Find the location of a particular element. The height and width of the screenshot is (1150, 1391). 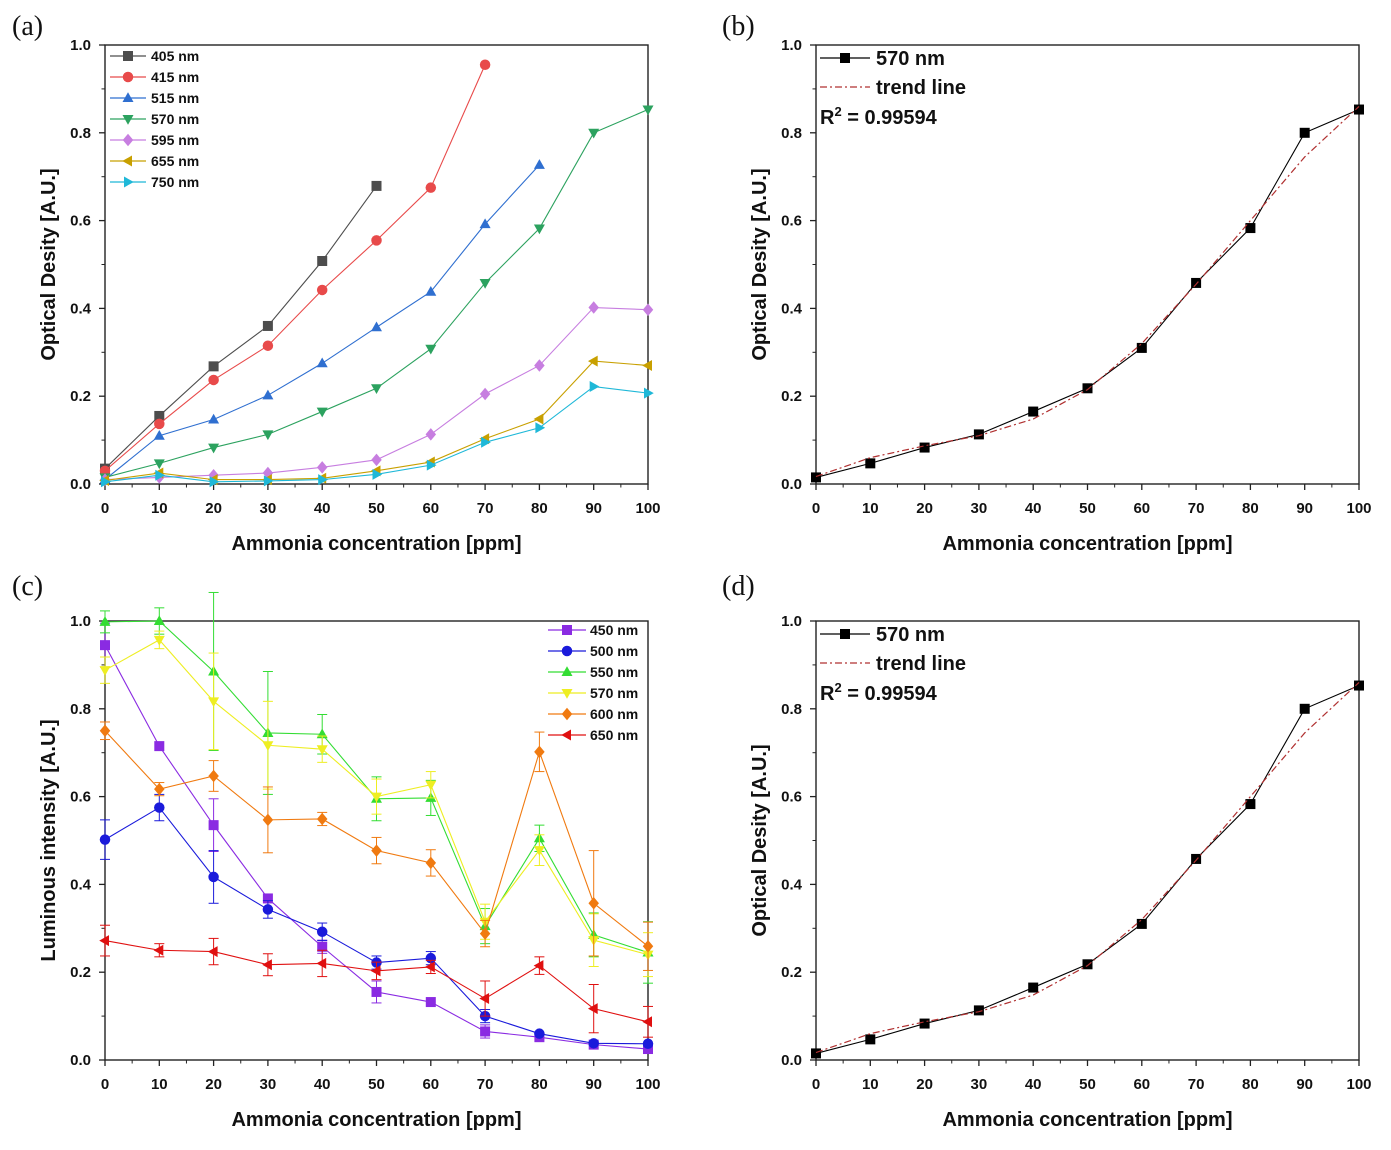

y-axis-title: Luminous intensity [A.U.] is located at coordinates (49, 840).